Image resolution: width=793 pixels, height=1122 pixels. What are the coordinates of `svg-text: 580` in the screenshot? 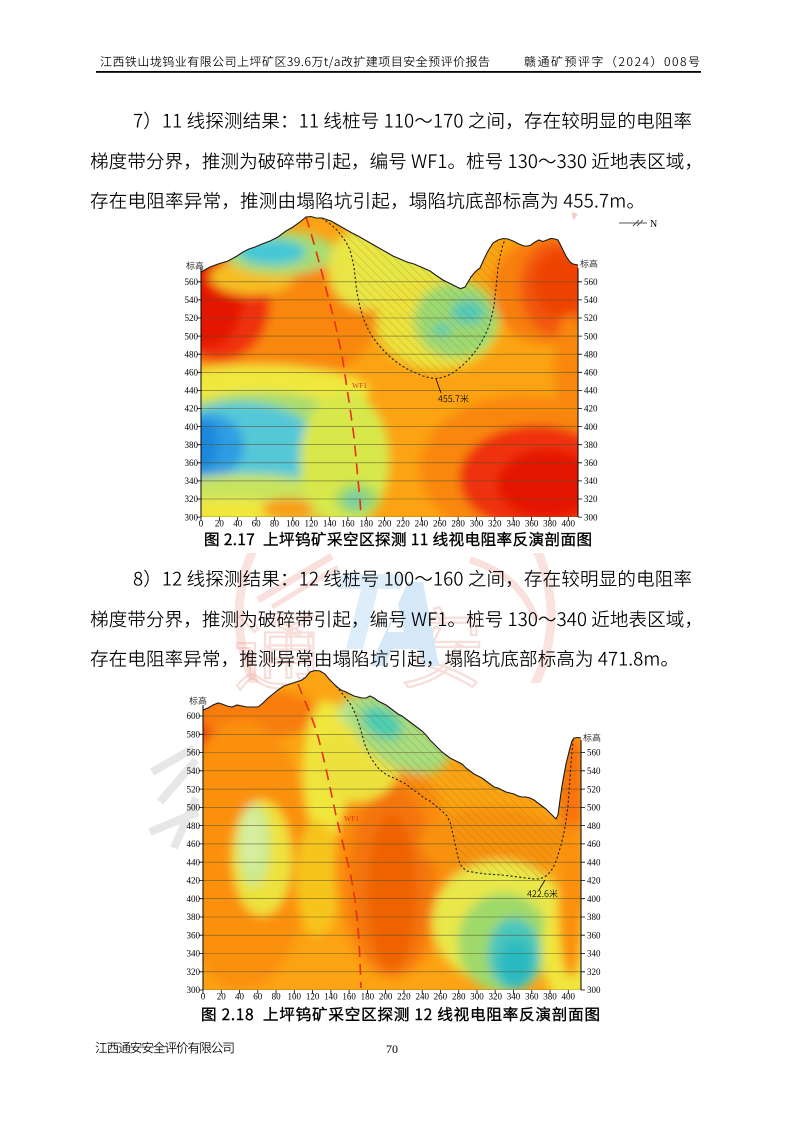 It's located at (194, 735).